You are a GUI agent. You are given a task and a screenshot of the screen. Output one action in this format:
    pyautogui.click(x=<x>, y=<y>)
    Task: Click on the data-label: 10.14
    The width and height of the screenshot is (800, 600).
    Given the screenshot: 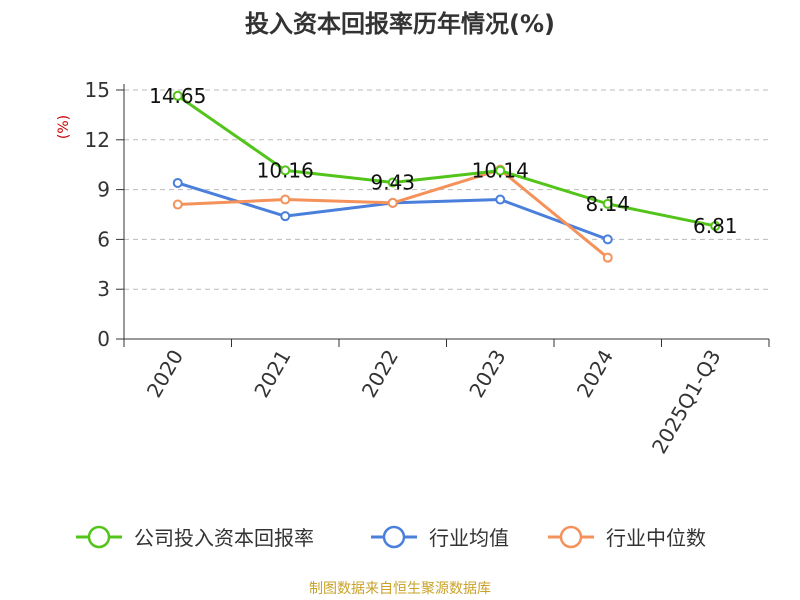 What is the action you would take?
    pyautogui.click(x=500, y=171)
    